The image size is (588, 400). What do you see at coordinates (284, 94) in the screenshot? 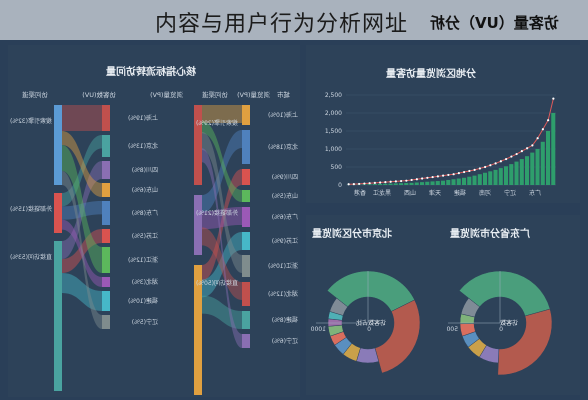
I see `sankey-col-header: 城市` at bounding box center [284, 94].